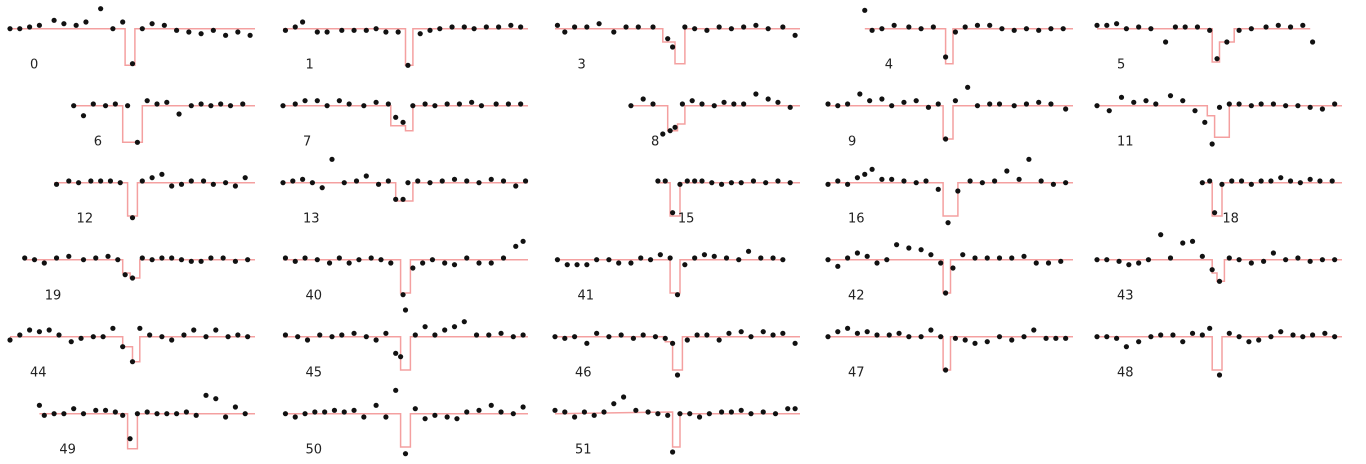  Describe the element at coordinates (313, 450) in the screenshot. I see `panel-label: 50` at that location.